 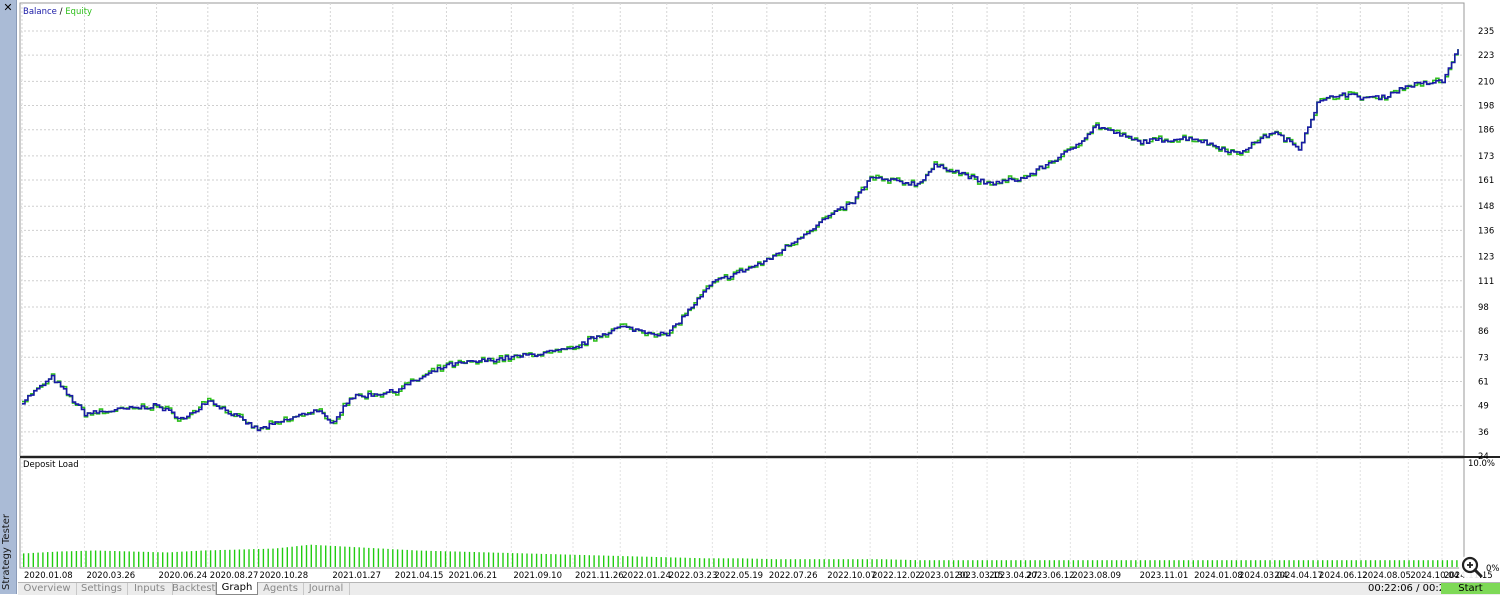 I want to click on x-tick-label: 2020.10.28, so click(x=283, y=576).